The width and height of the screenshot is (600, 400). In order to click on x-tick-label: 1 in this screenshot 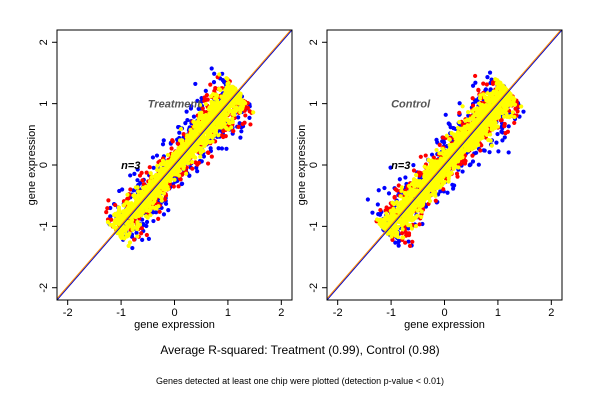, I will do `click(498, 313)`.